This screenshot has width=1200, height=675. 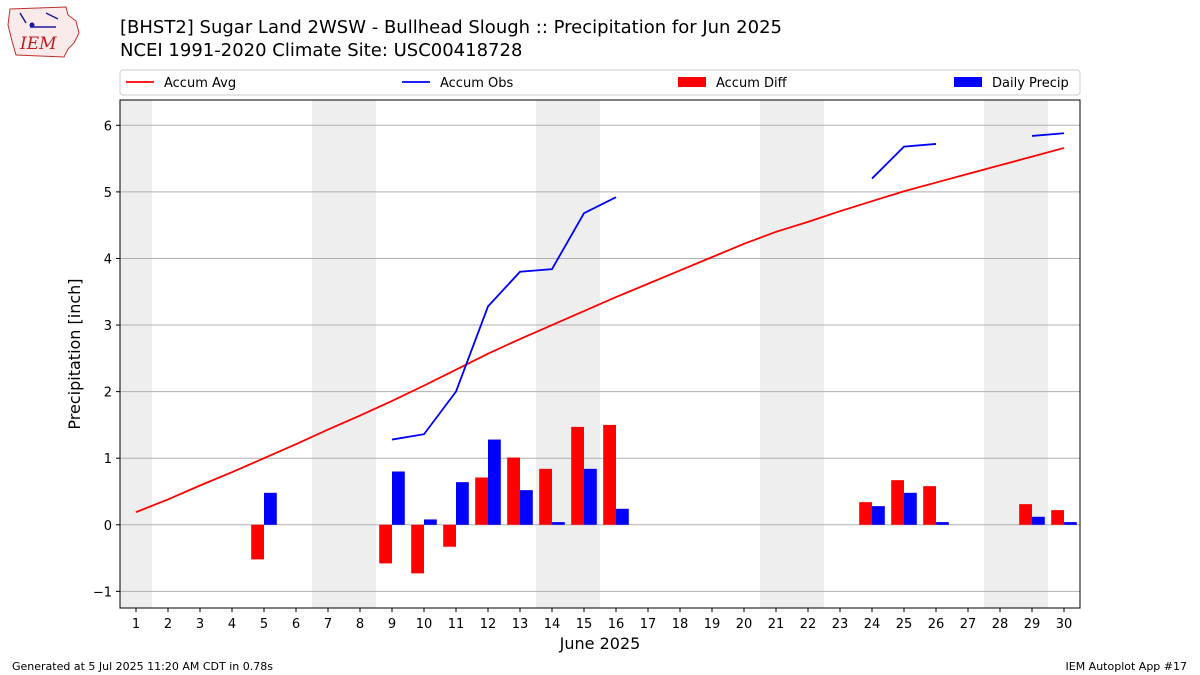 I want to click on x-tick-label: 8, so click(x=360, y=624).